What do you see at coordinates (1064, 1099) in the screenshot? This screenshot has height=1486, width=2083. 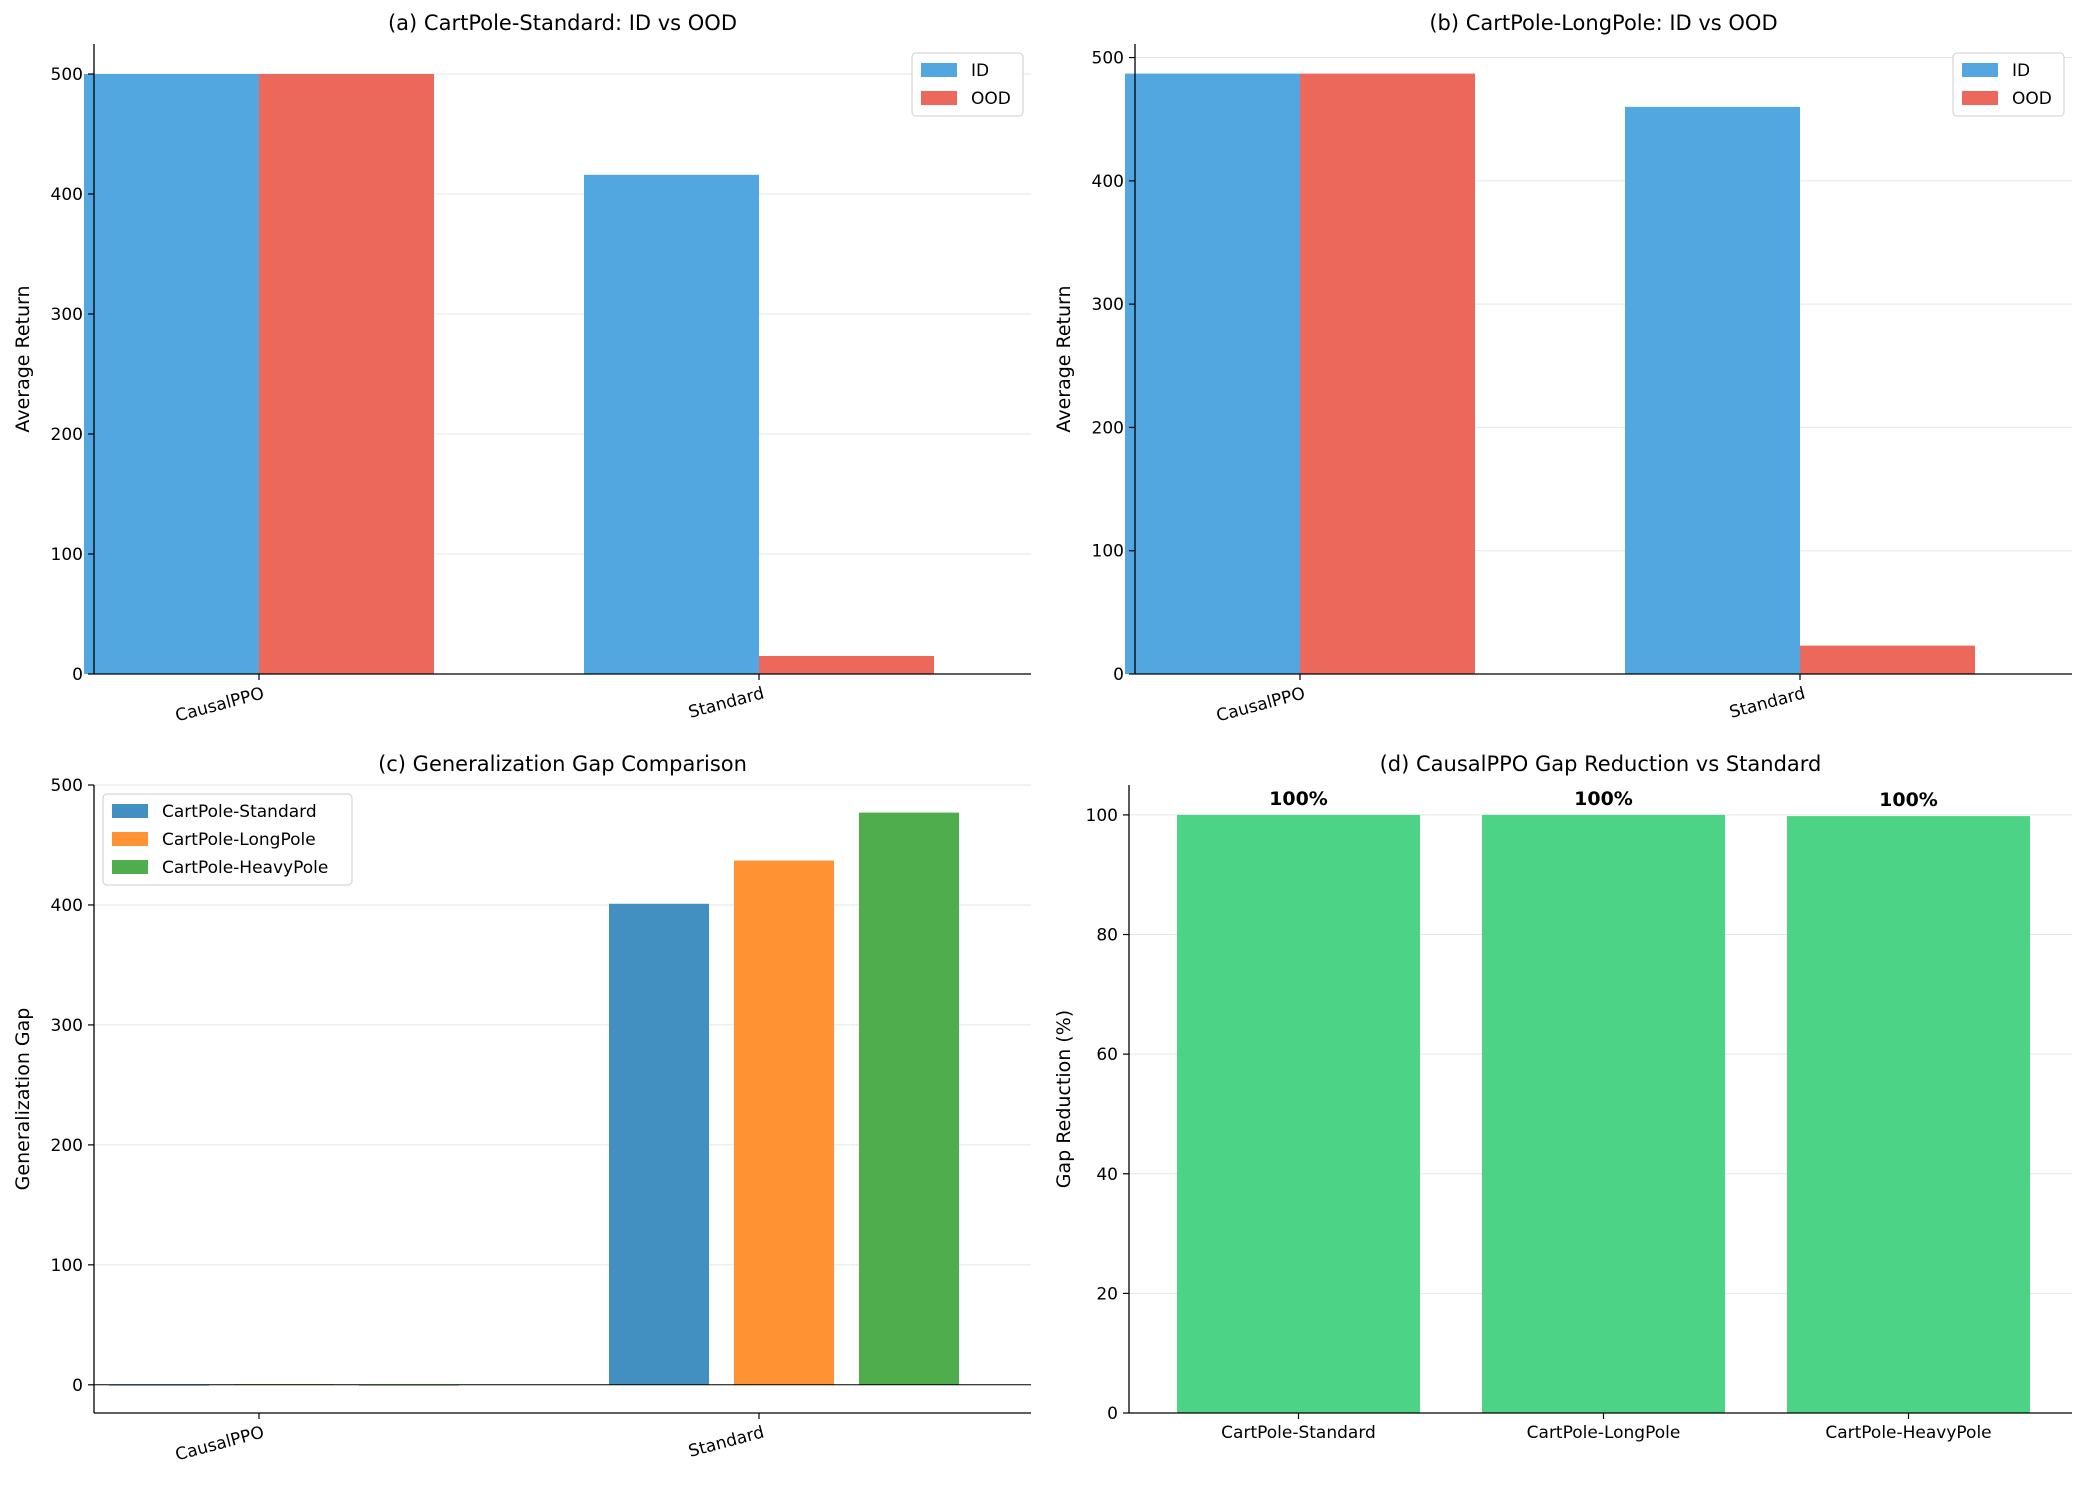 I see `y-axis-label: Gap Reduction (%)` at bounding box center [1064, 1099].